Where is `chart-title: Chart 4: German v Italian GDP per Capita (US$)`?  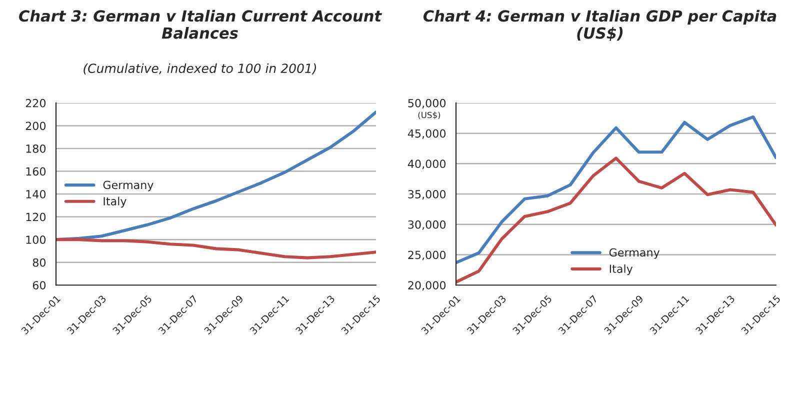
chart-title: Chart 4: German v Italian GDP per Capita (US$) is located at coordinates (599, 25).